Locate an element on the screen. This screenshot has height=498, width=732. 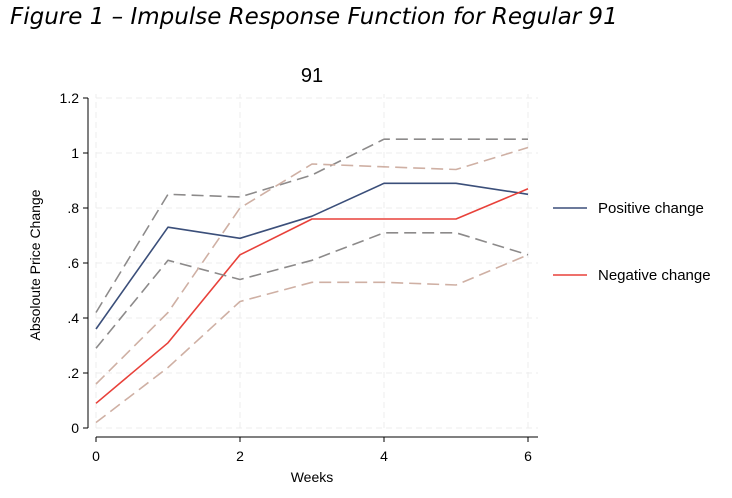
y-axis-label: Absoloute Price Change is located at coordinates (35, 264).